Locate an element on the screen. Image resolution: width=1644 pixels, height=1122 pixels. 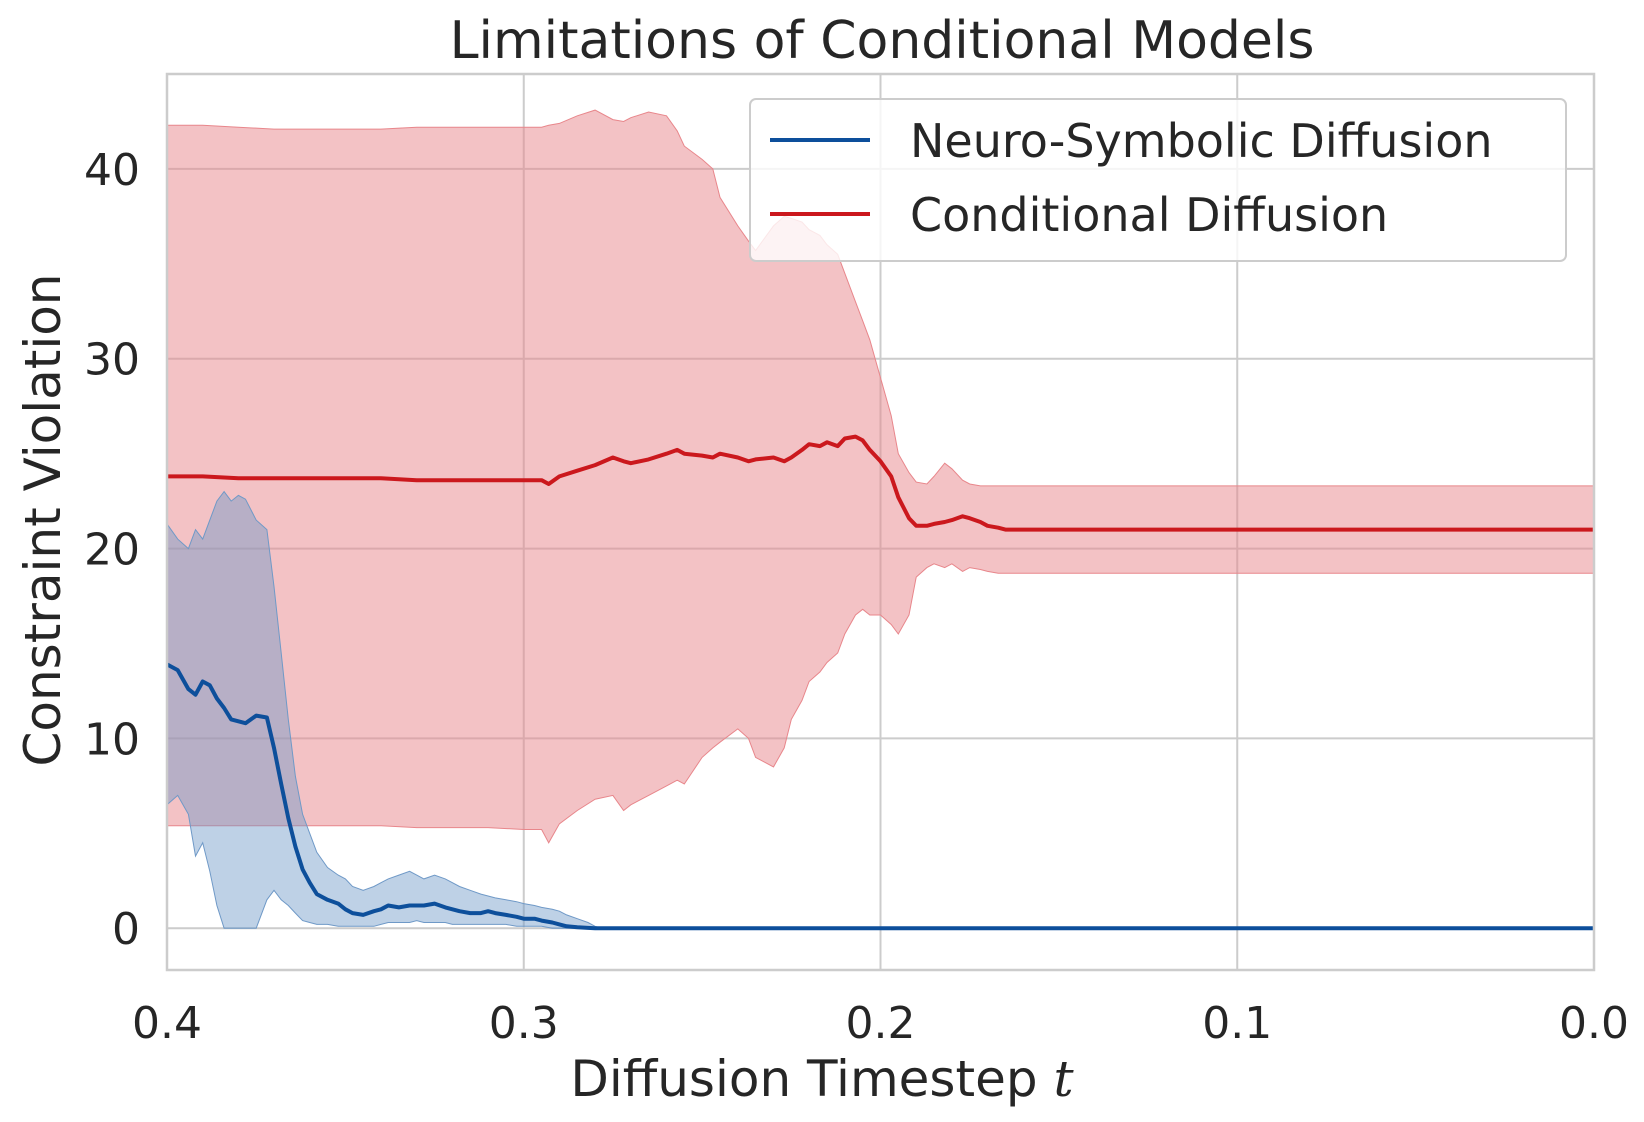
x-axis-label-text: Diffusion Timestep is located at coordinates (803, 1079).